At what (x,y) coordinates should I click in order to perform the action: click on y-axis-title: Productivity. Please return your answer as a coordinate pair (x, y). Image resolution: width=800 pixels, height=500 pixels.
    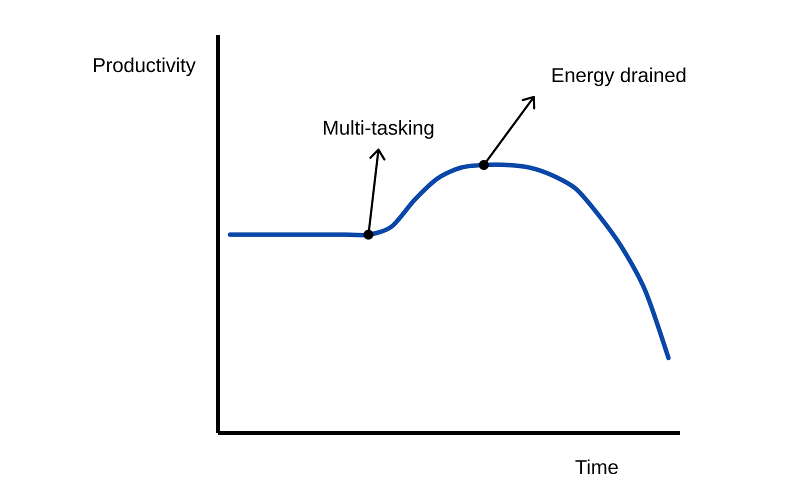
    Looking at the image, I should click on (145, 67).